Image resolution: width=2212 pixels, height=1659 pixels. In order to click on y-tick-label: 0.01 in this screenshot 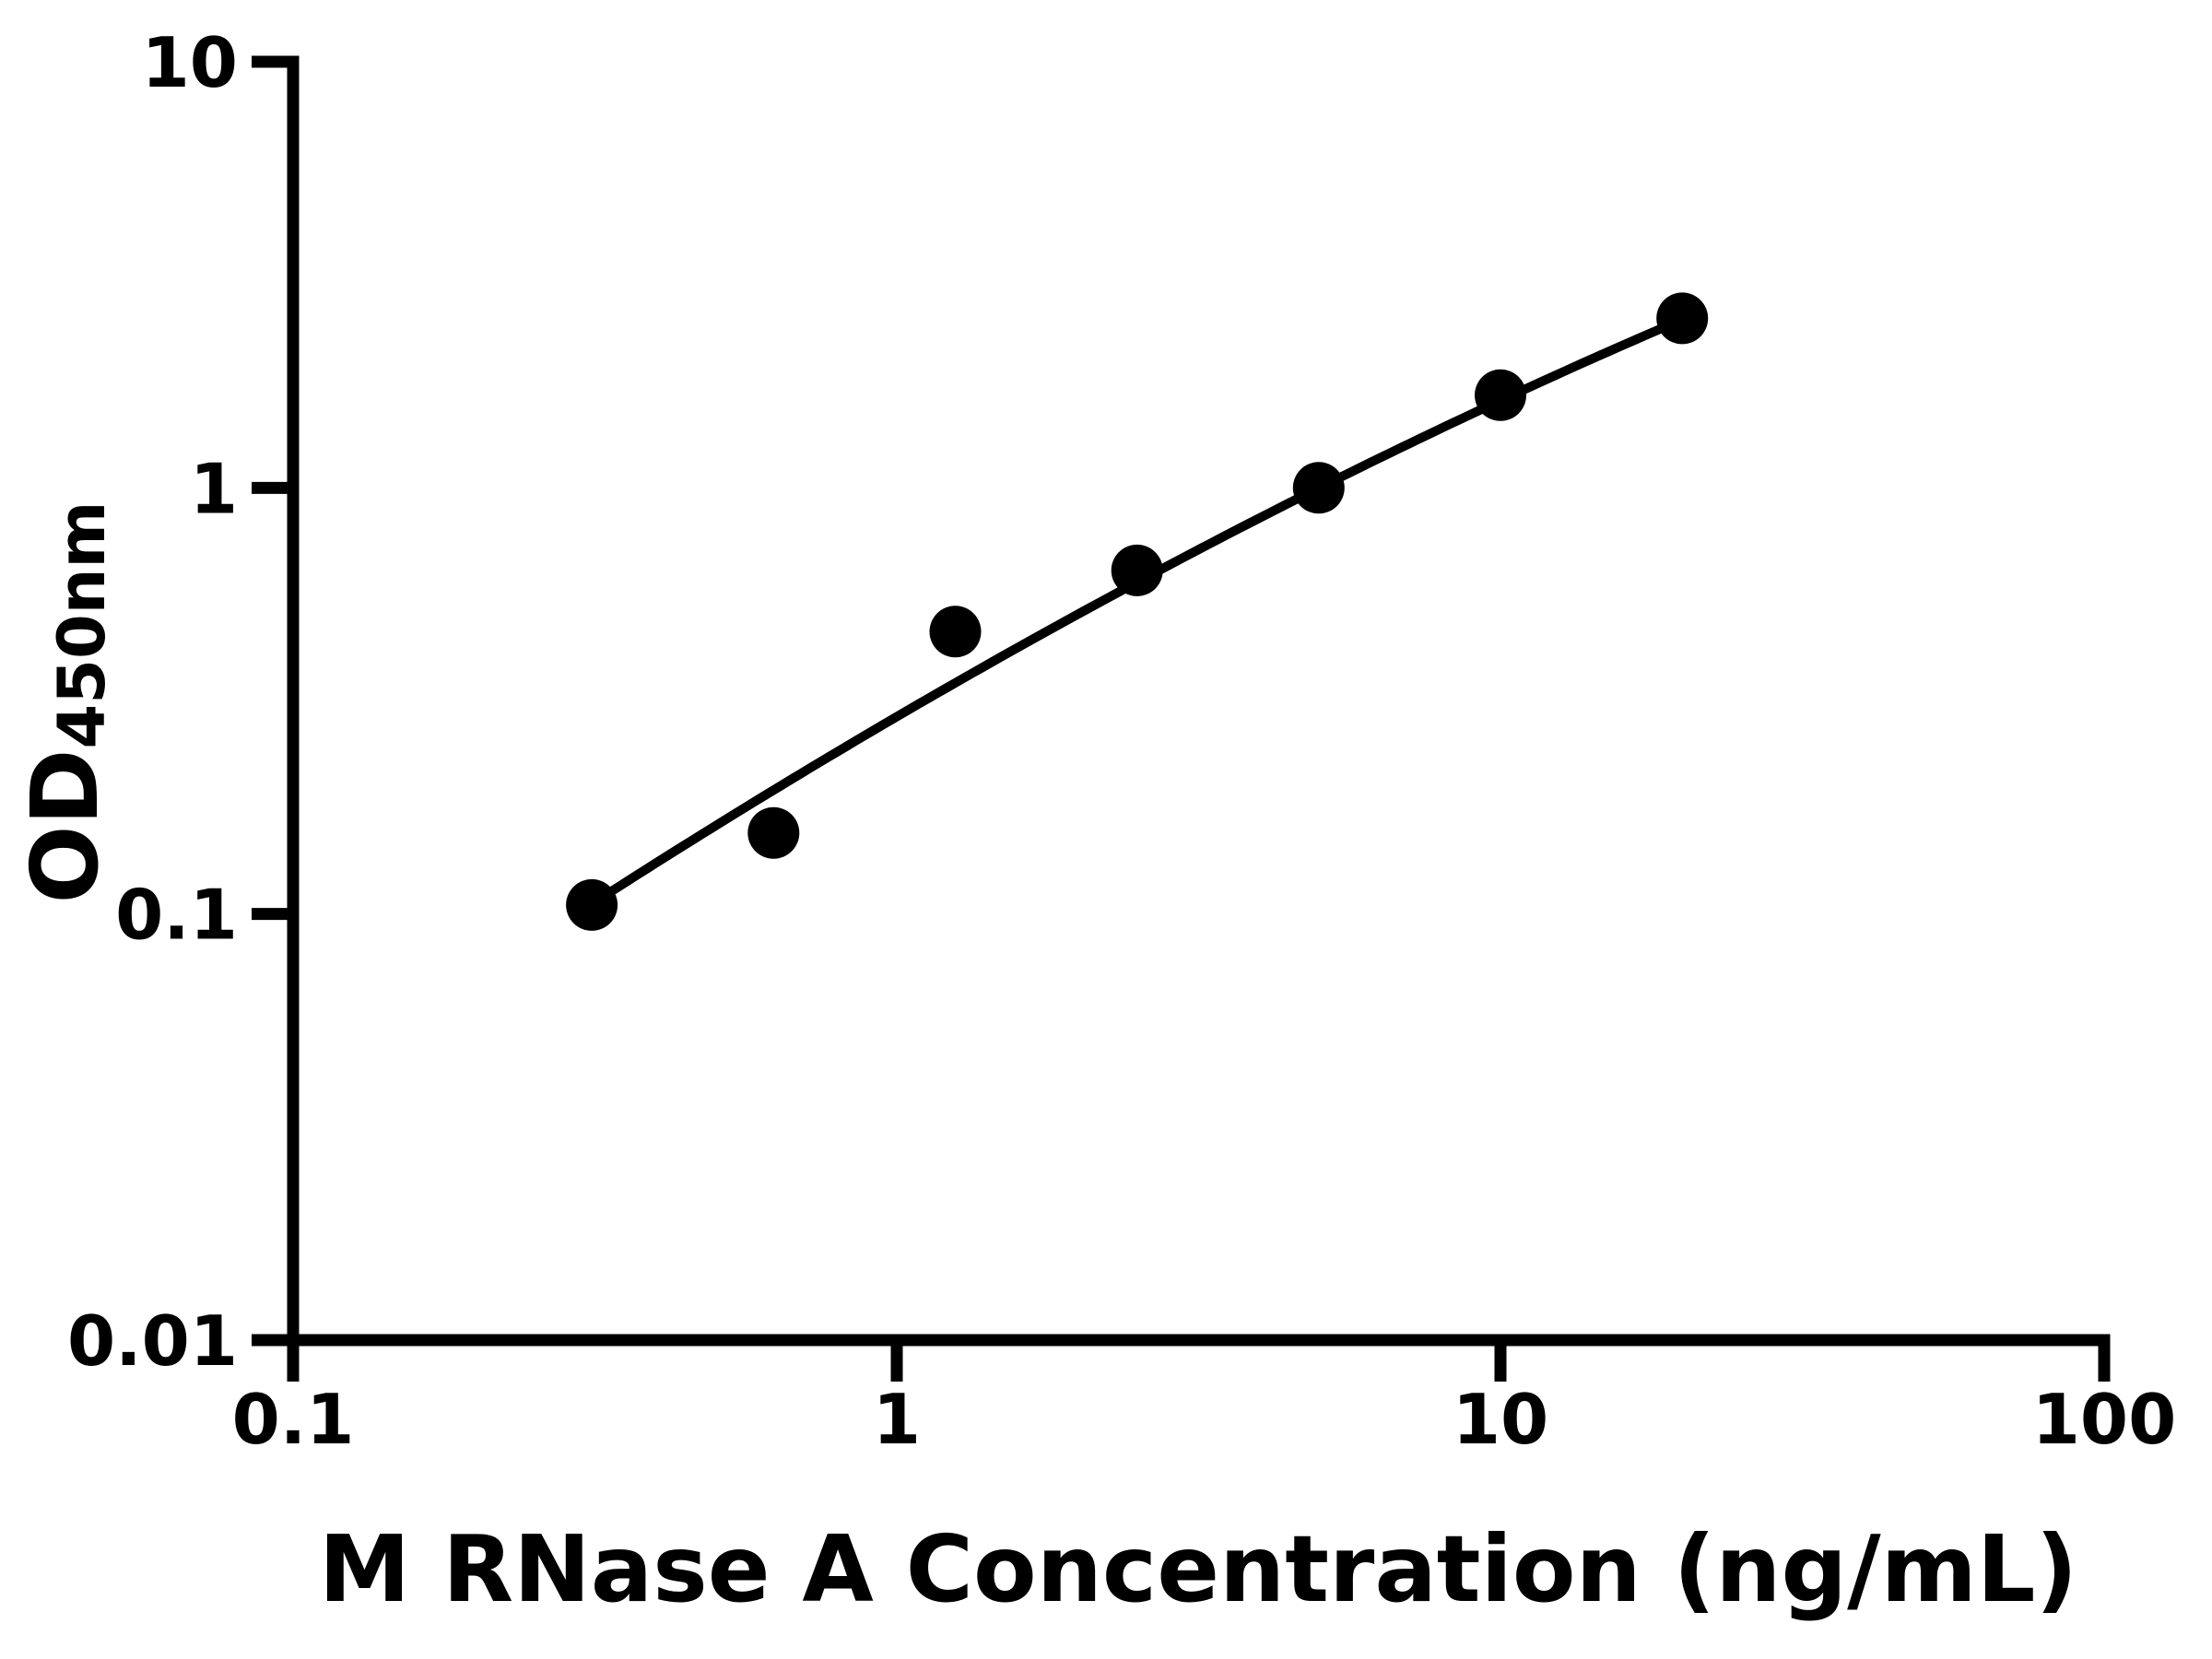, I will do `click(152, 1341)`.